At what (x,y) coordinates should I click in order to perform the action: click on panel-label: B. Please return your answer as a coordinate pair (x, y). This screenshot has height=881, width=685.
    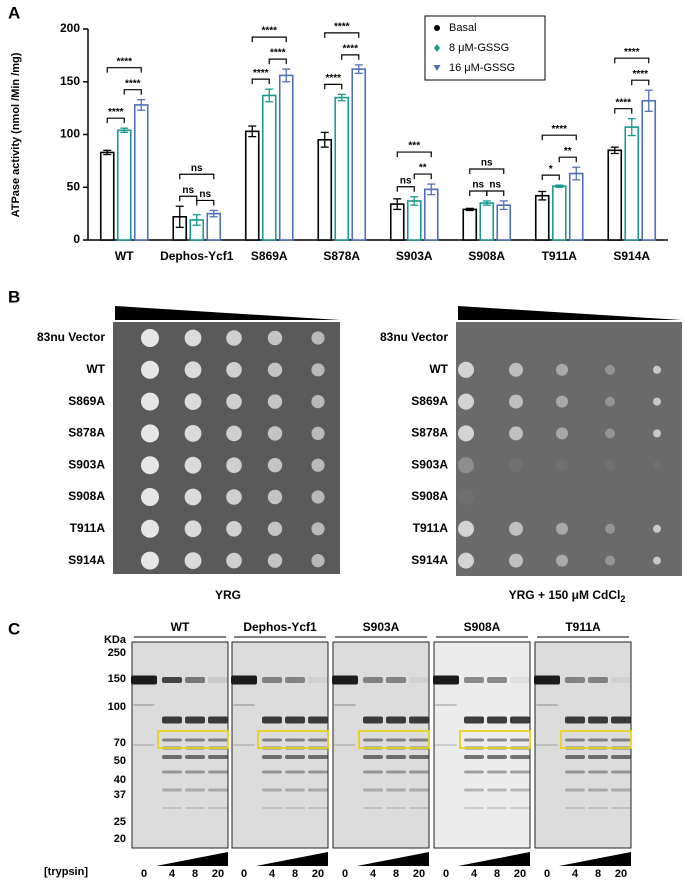
    Looking at the image, I should click on (14, 296).